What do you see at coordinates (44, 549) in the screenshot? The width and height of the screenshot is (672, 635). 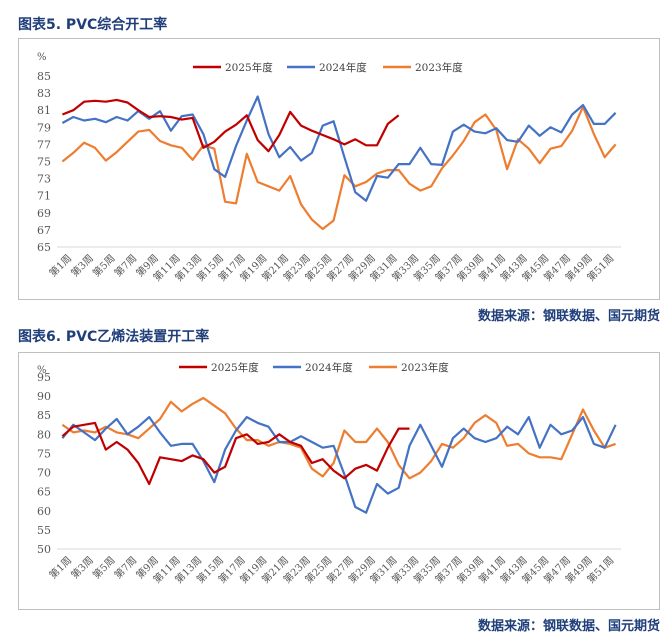 I see `y-tick-label: 50` at bounding box center [44, 549].